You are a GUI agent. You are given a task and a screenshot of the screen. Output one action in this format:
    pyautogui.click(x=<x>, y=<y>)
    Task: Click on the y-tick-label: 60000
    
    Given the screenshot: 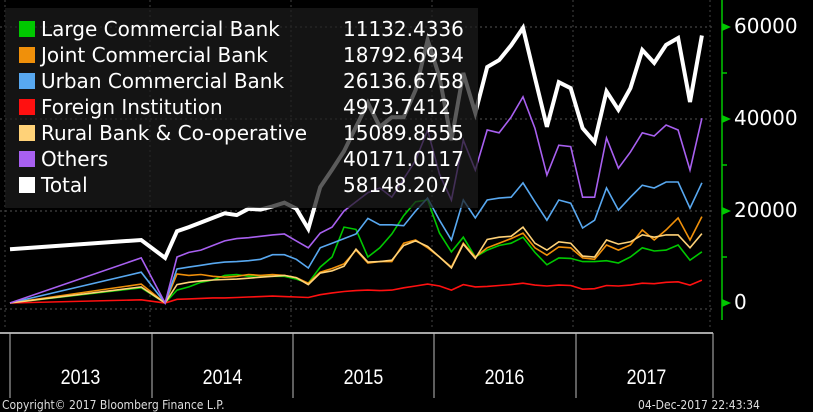 What is the action you would take?
    pyautogui.click(x=766, y=26)
    